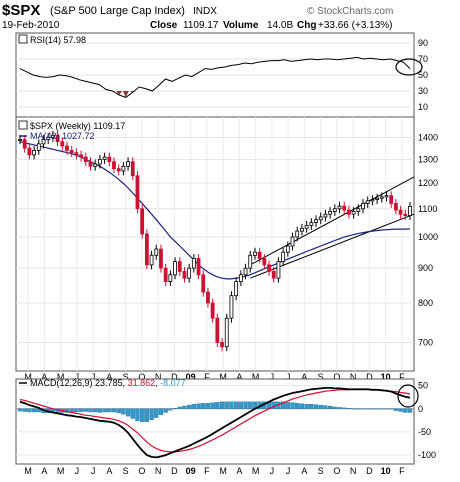  Describe the element at coordinates (62, 136) in the screenshot. I see `ma-legend: MA(42) 1027.72` at that location.